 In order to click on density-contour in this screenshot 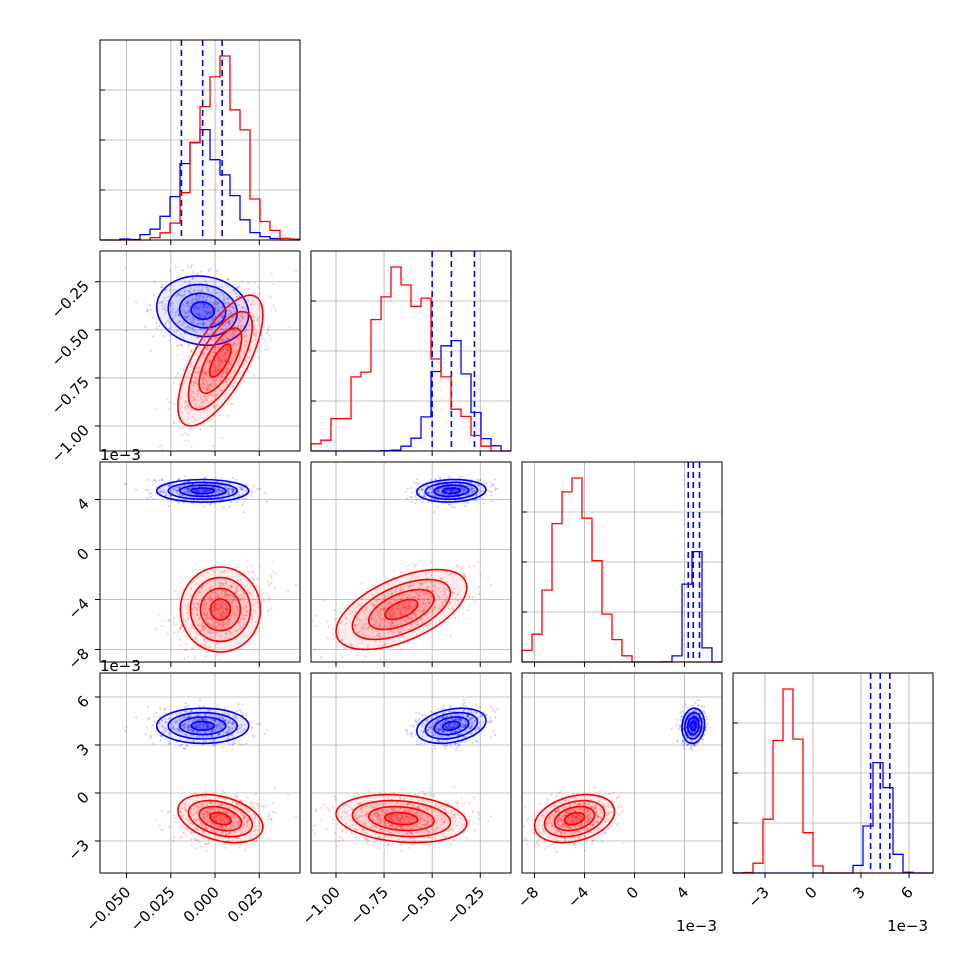, I will do `click(451, 491)`.